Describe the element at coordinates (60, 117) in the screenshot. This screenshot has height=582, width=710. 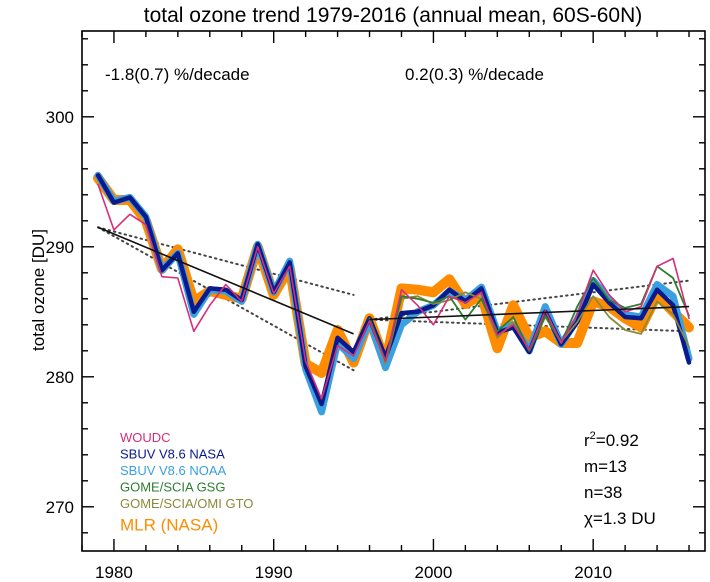
I see `y-tick-label: 300` at that location.